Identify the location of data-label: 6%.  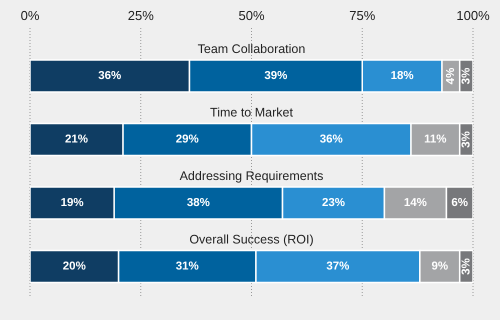
(459, 203).